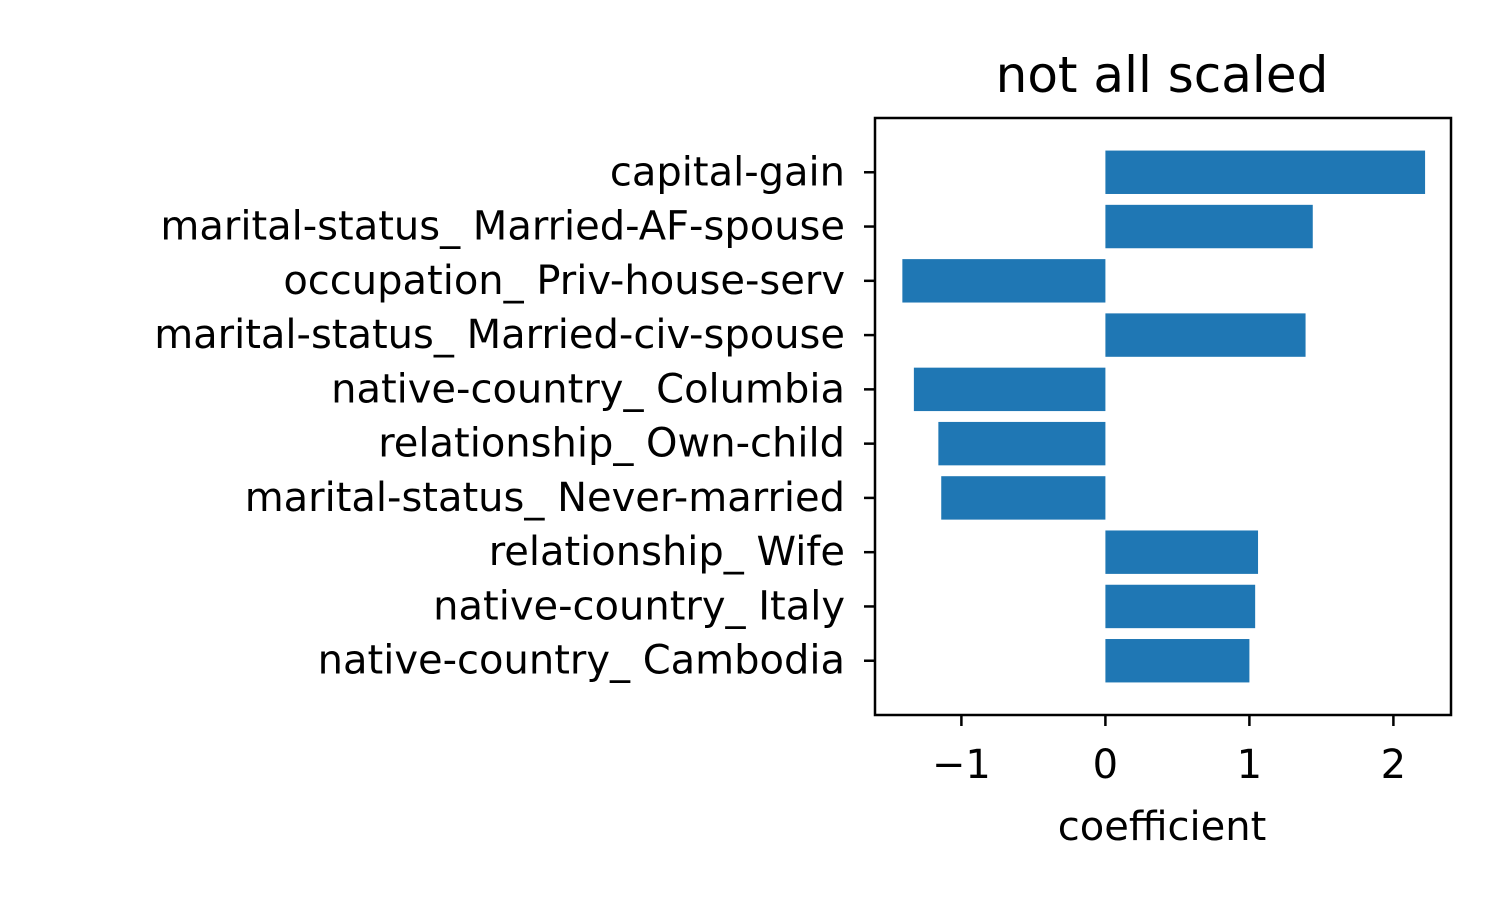  What do you see at coordinates (502, 227) in the screenshot?
I see `y-tick-label: marital-status_ Married-AF-spouse` at bounding box center [502, 227].